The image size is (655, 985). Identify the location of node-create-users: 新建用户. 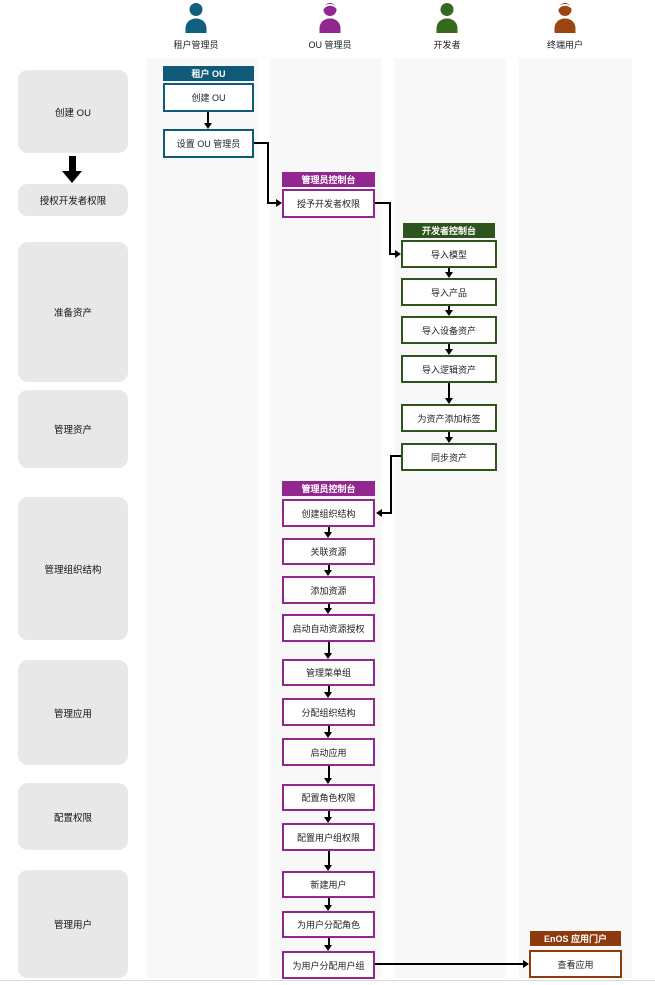
(328, 884).